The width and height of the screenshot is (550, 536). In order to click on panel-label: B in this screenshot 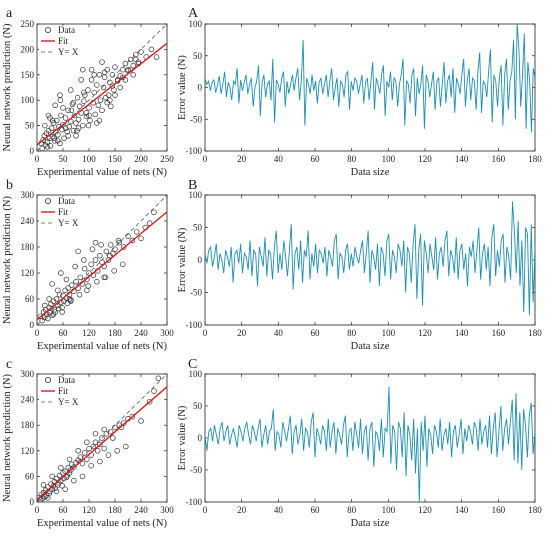, I will do `click(192, 185)`.